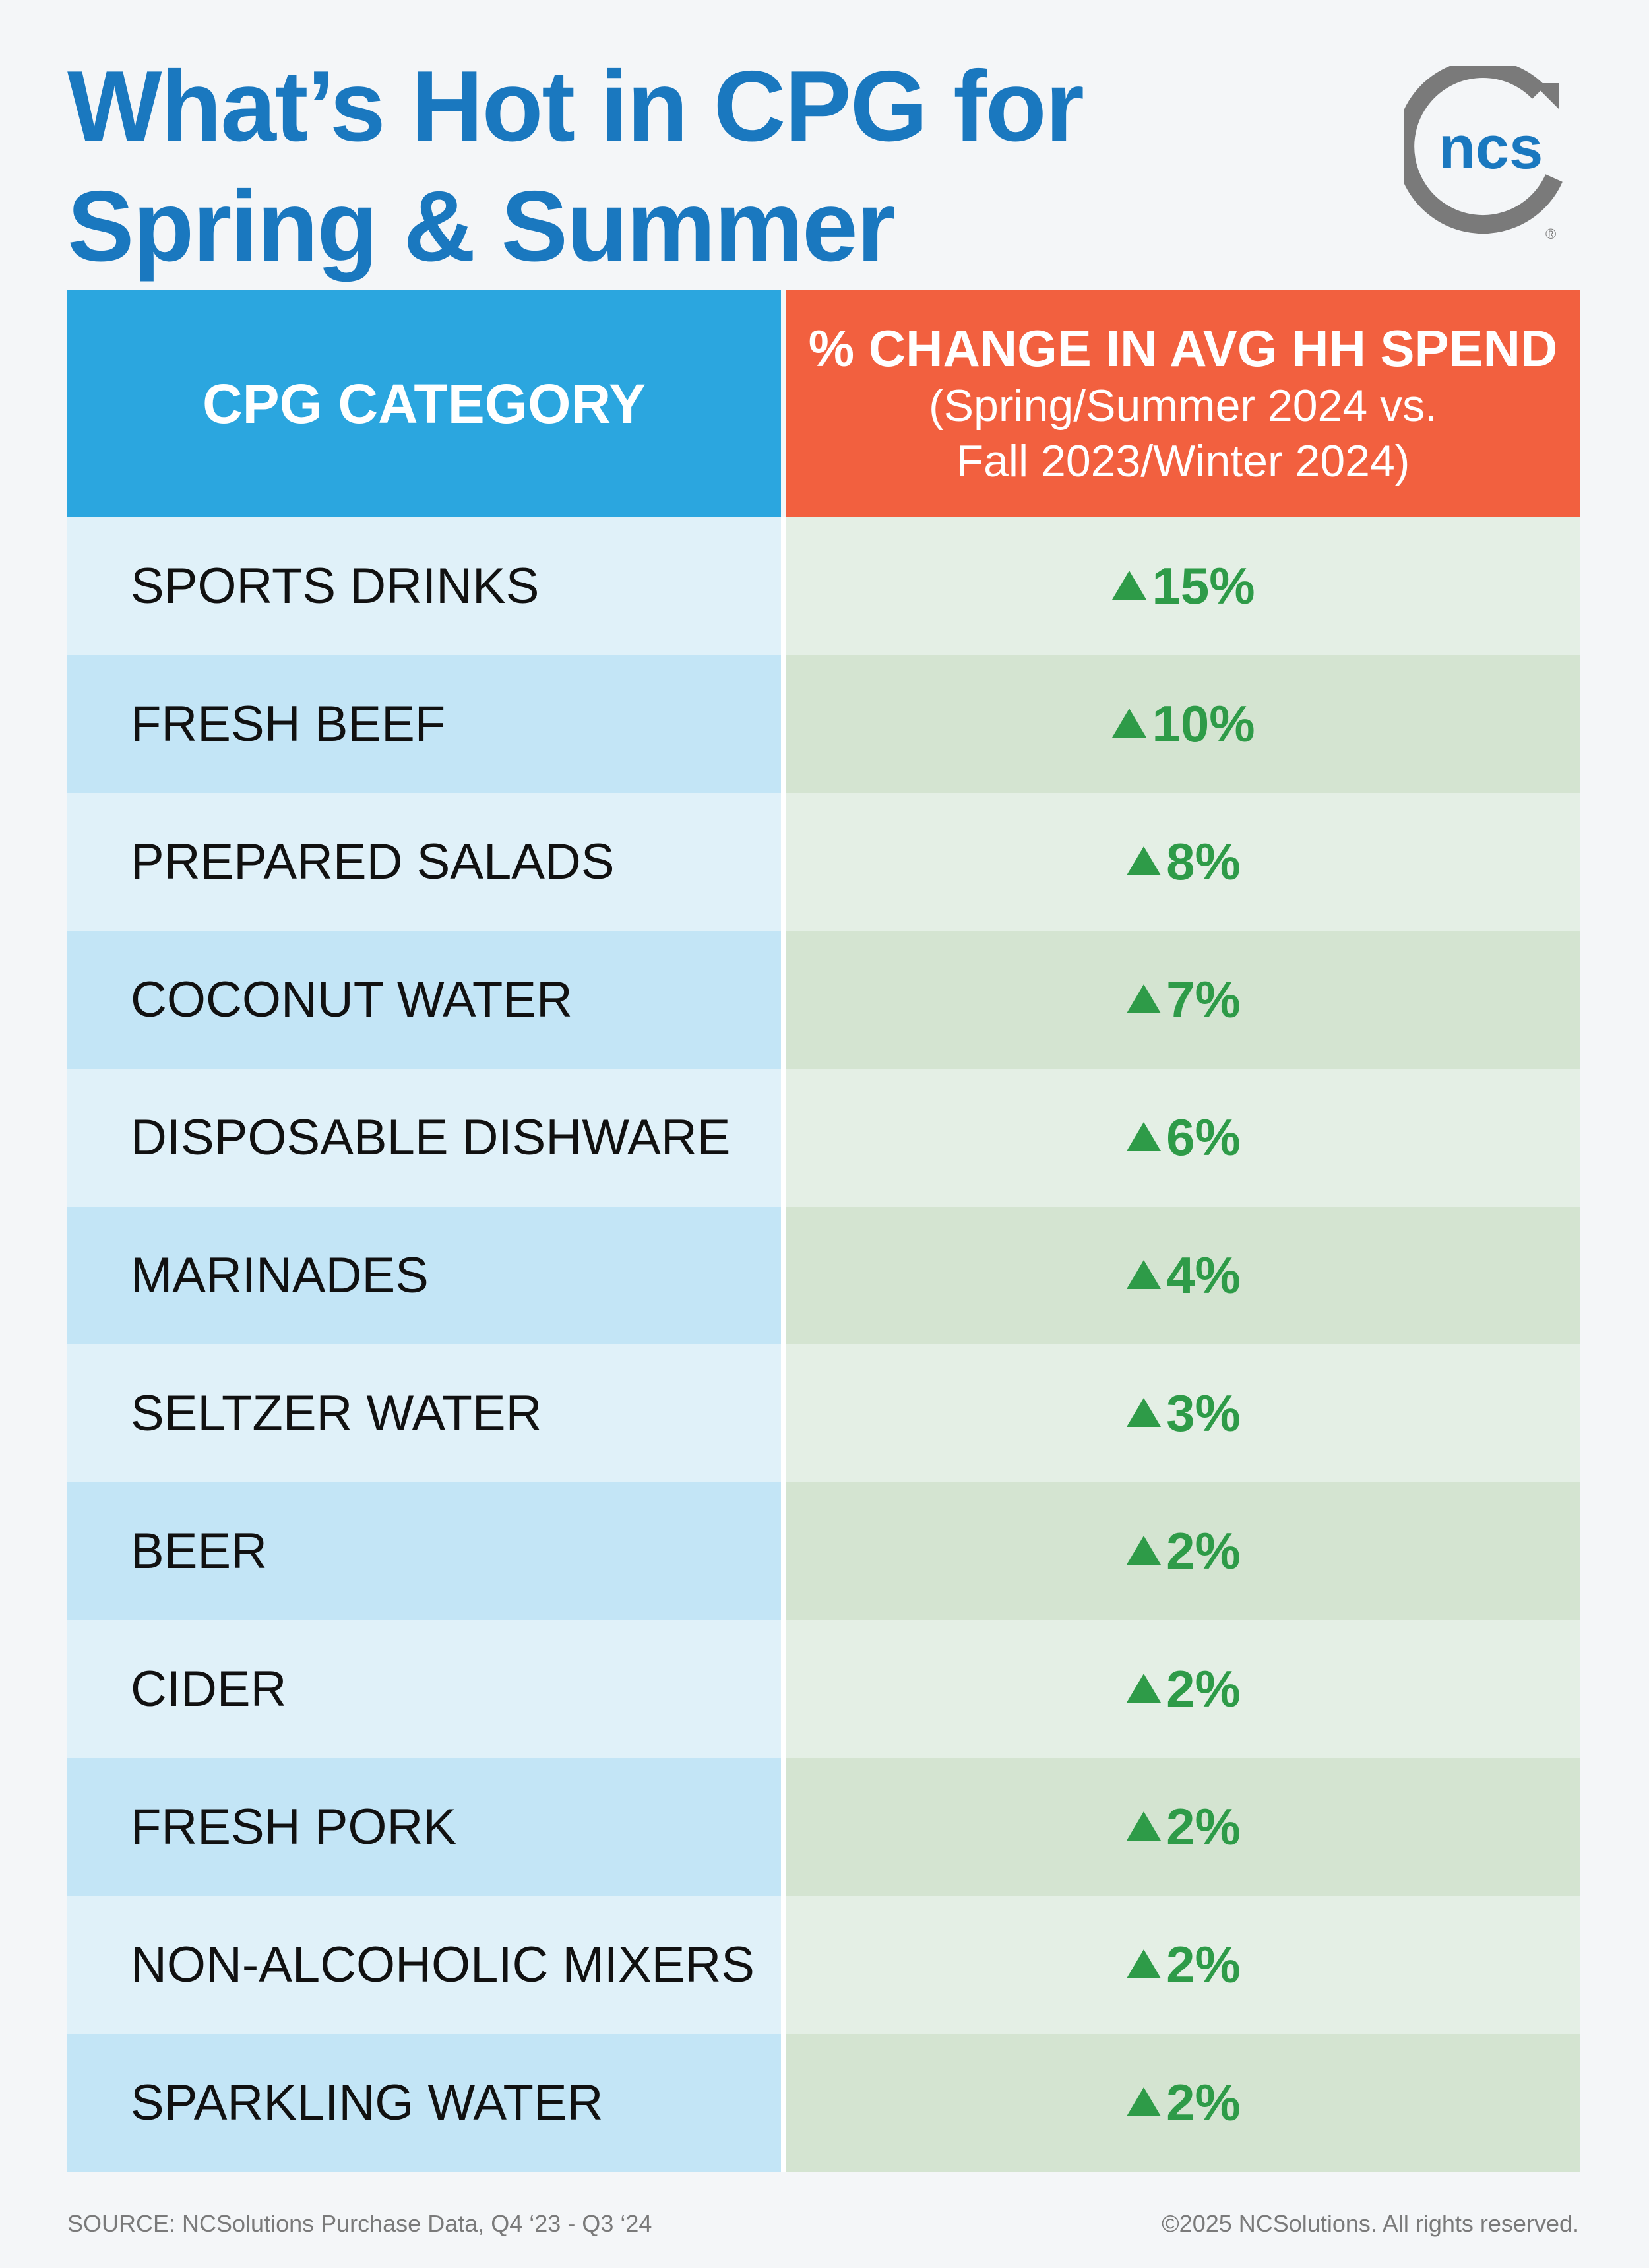 Image resolution: width=1649 pixels, height=2268 pixels. What do you see at coordinates (1203, 724) in the screenshot?
I see `change-value: 10%` at bounding box center [1203, 724].